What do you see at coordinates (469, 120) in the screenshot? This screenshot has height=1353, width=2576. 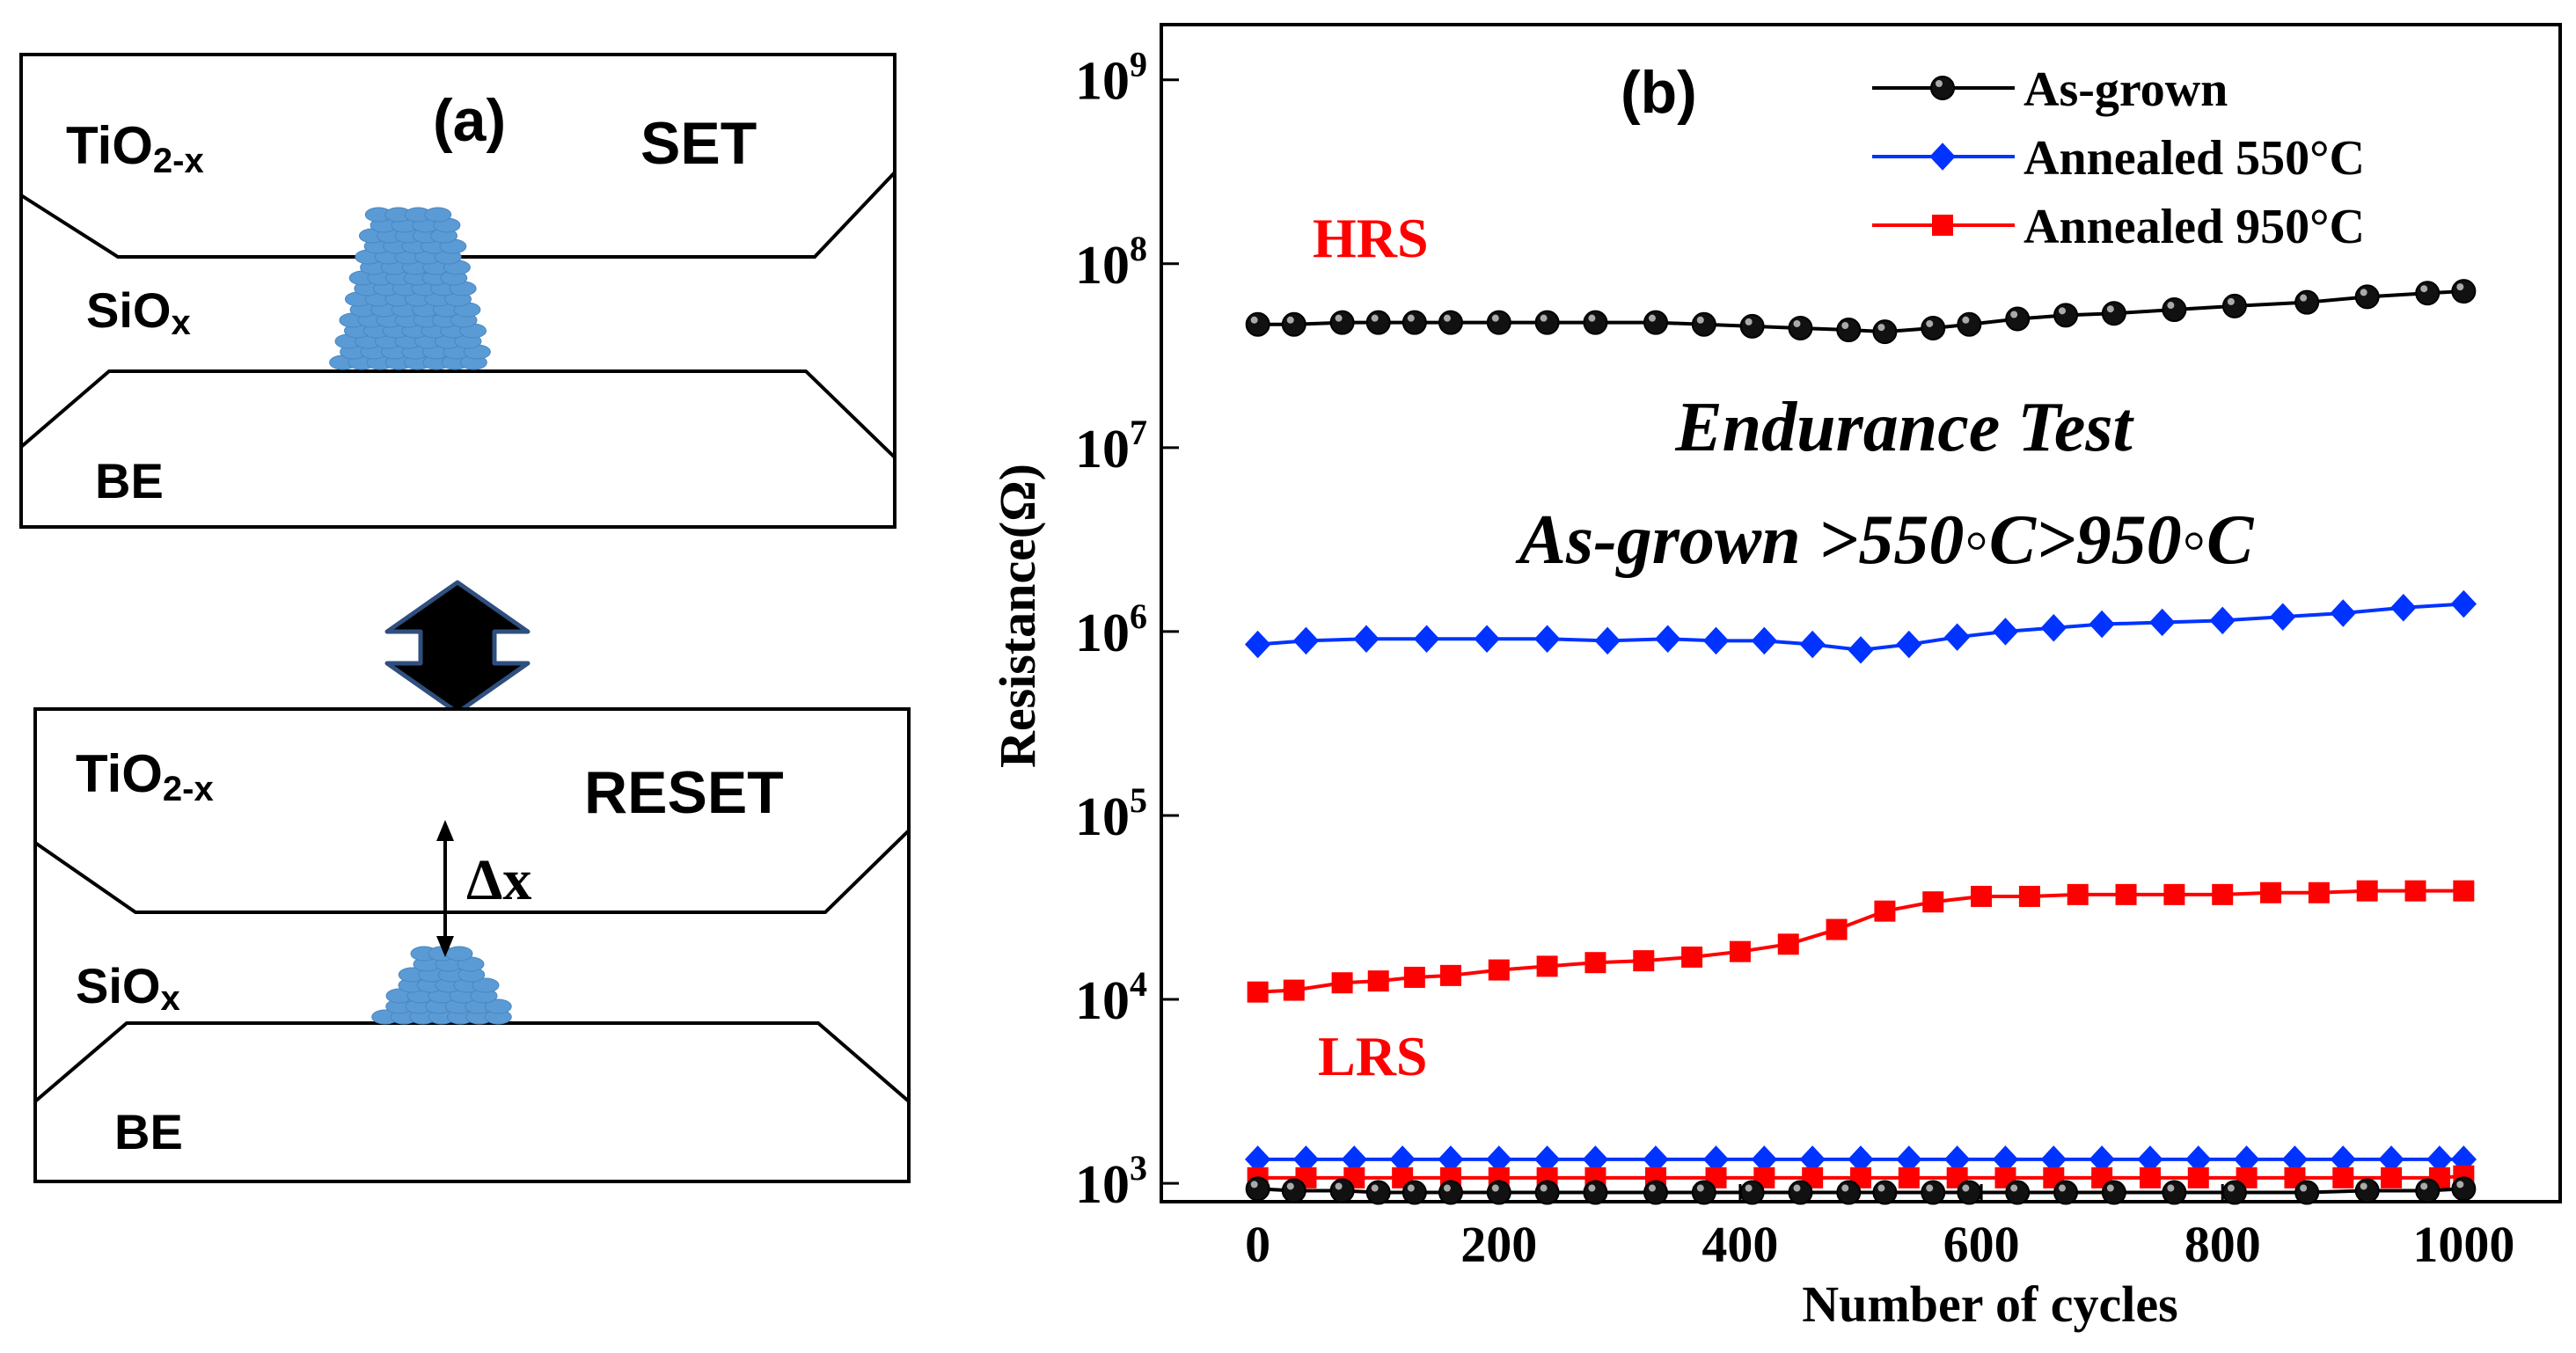 I see `panel-a-label: (a)` at bounding box center [469, 120].